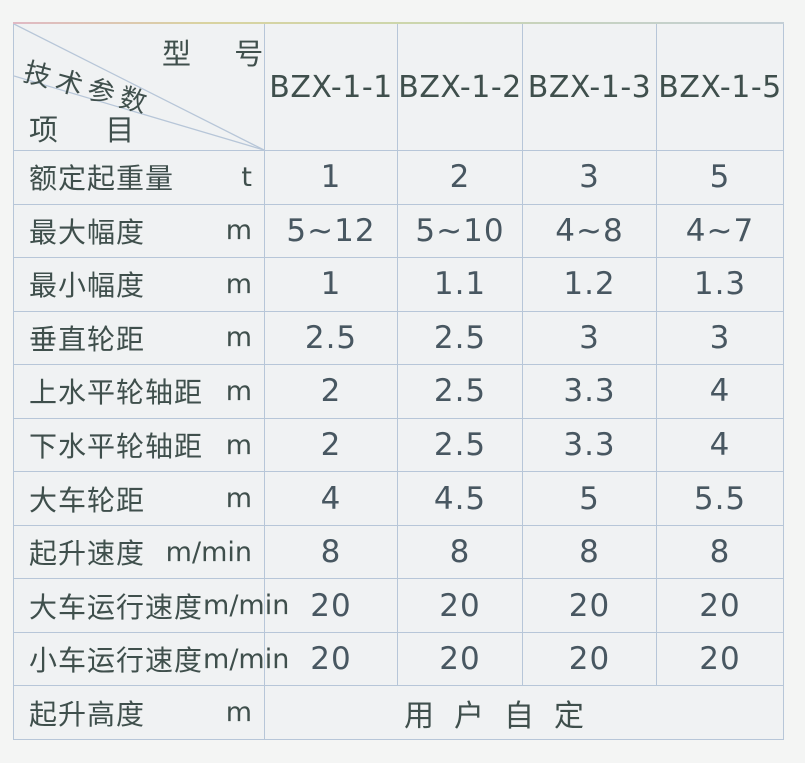  Describe the element at coordinates (87, 232) in the screenshot. I see `row-label: 最大幅度` at that location.